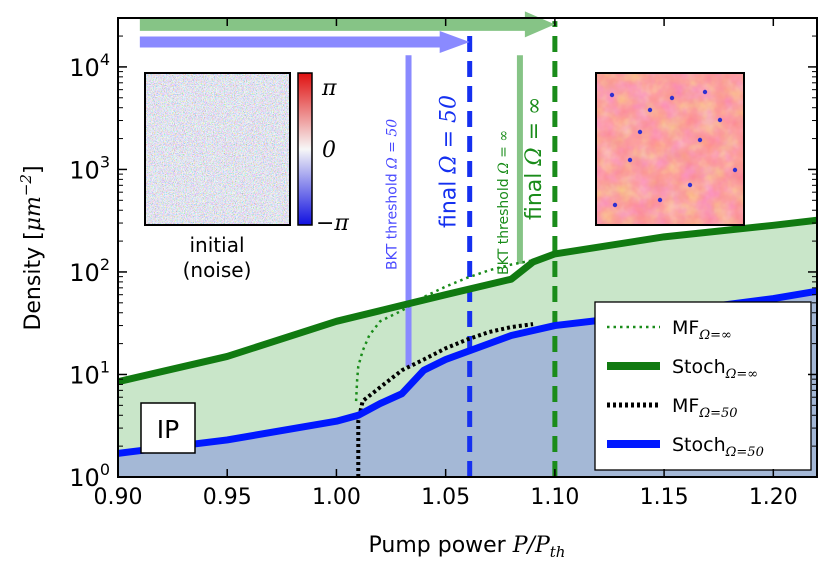  Describe the element at coordinates (445, 497) in the screenshot. I see `x-tick-label: 1.05` at that location.